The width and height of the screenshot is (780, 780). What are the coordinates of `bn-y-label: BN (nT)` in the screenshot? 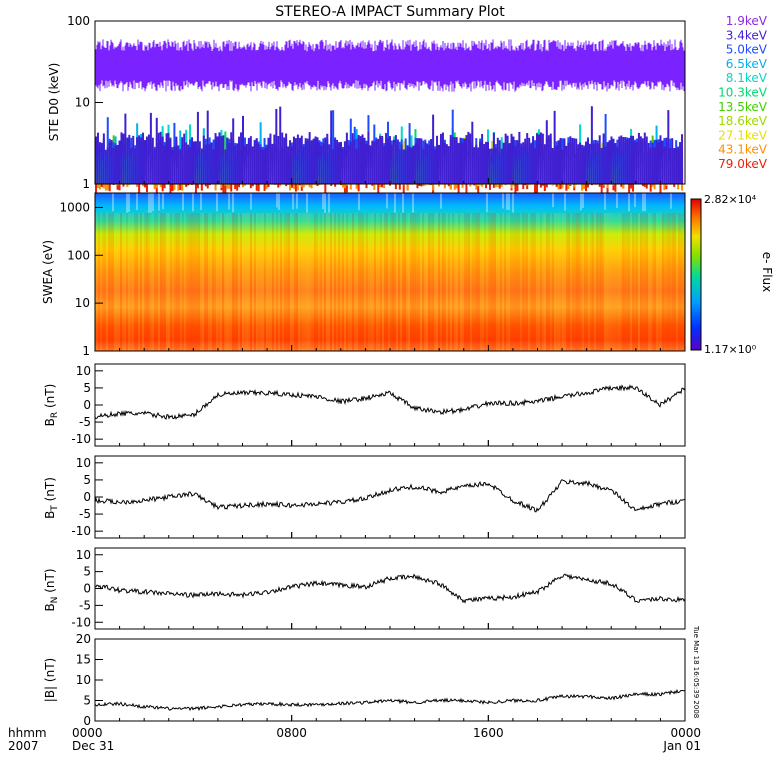 It's located at (51, 589).